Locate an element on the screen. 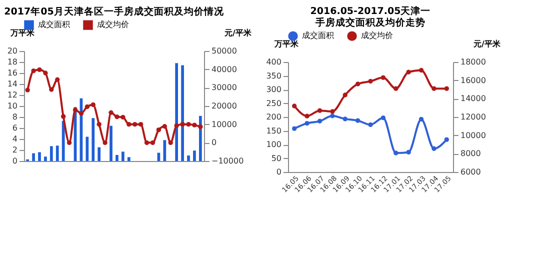 This screenshot has height=265, width=553. y-tick-label: 250 is located at coordinates (274, 103).